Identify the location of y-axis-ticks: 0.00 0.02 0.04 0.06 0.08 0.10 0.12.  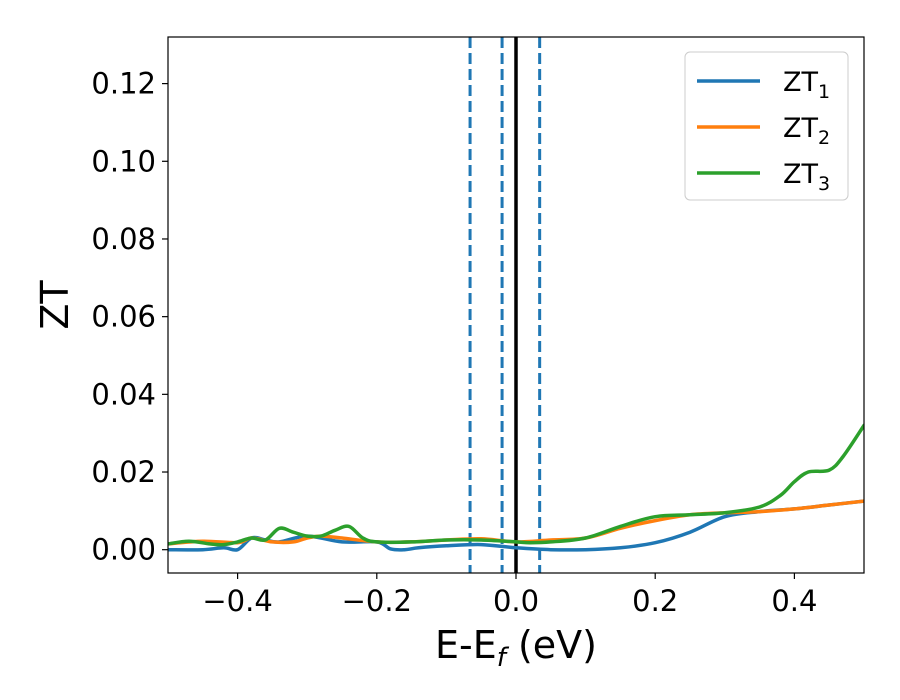
(129, 317).